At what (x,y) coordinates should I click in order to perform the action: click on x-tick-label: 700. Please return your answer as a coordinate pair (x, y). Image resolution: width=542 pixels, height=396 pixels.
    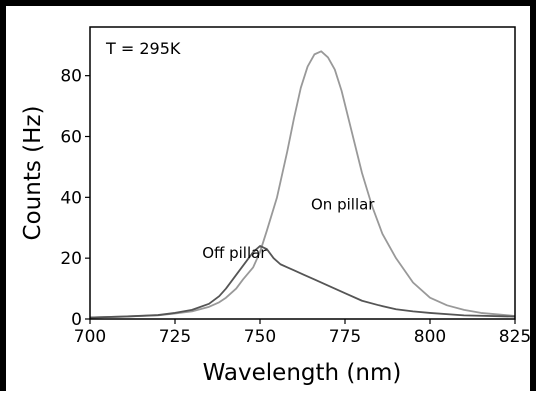
    Looking at the image, I should click on (90, 337).